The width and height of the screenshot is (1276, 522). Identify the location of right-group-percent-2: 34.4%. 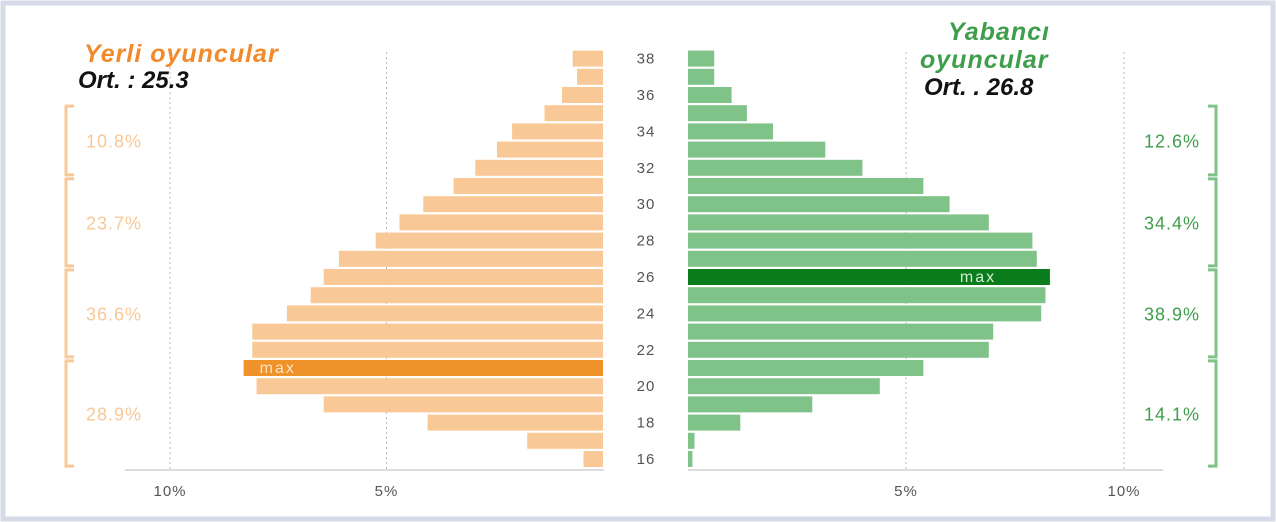
(1172, 223).